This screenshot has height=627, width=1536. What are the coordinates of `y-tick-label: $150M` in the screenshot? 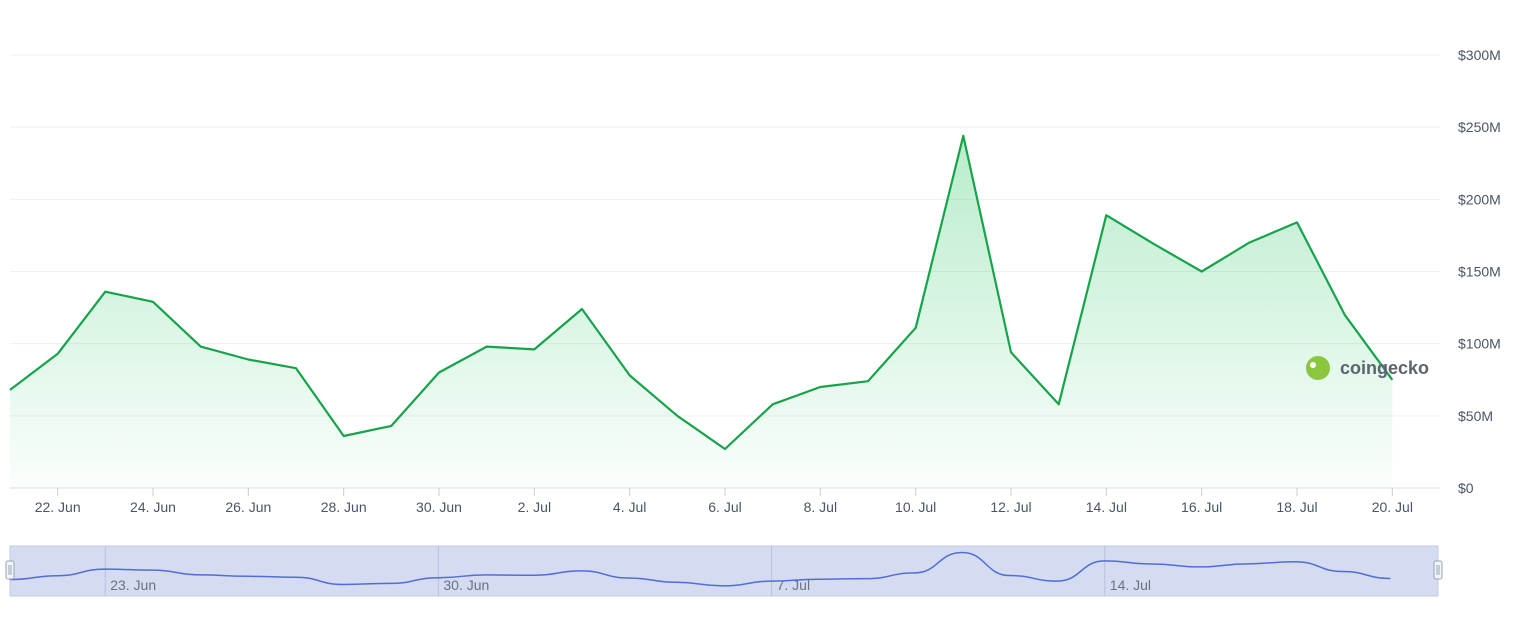 It's located at (1479, 272).